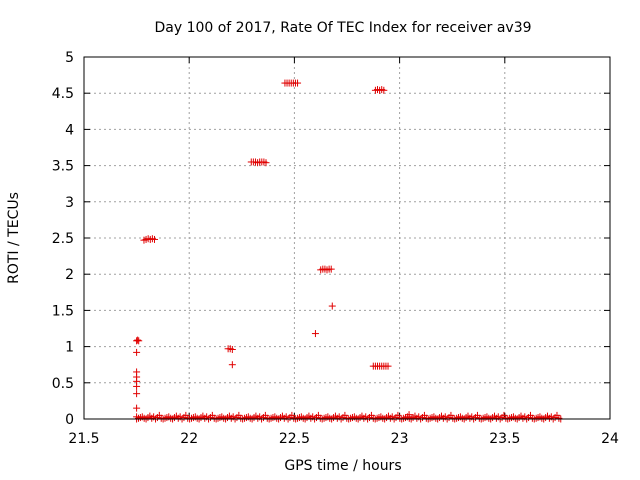  What do you see at coordinates (63, 167) in the screenshot?
I see `y-tick-label: 3.5` at bounding box center [63, 167].